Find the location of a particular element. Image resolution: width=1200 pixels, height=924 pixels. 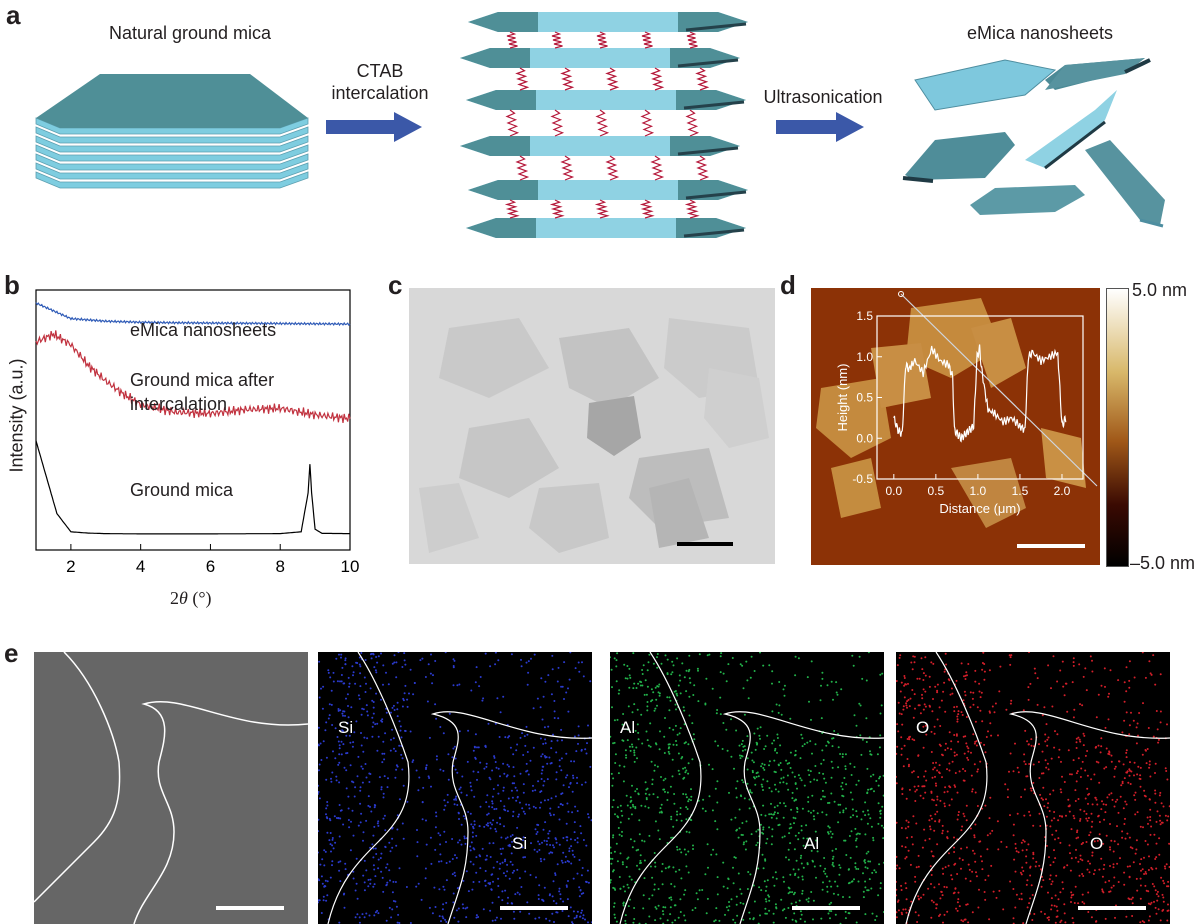

x-tick-label: 1.5 is located at coordinates (1020, 491).